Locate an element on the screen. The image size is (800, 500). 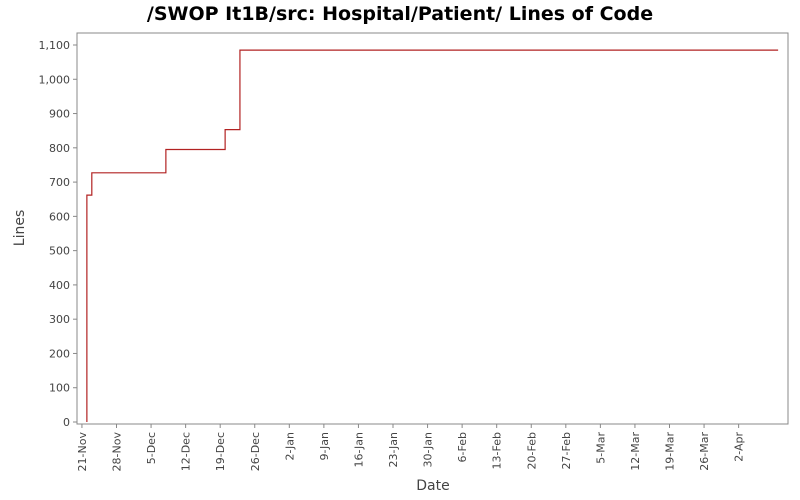
y-tick-label: 900 is located at coordinates (59, 114).